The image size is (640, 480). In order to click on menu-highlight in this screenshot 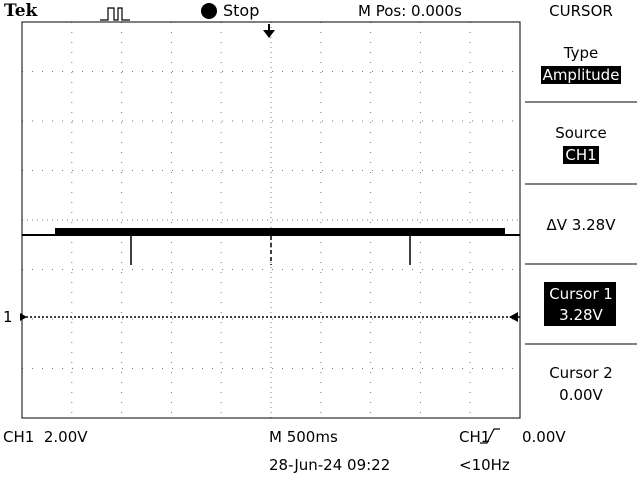, I will do `click(580, 304)`.